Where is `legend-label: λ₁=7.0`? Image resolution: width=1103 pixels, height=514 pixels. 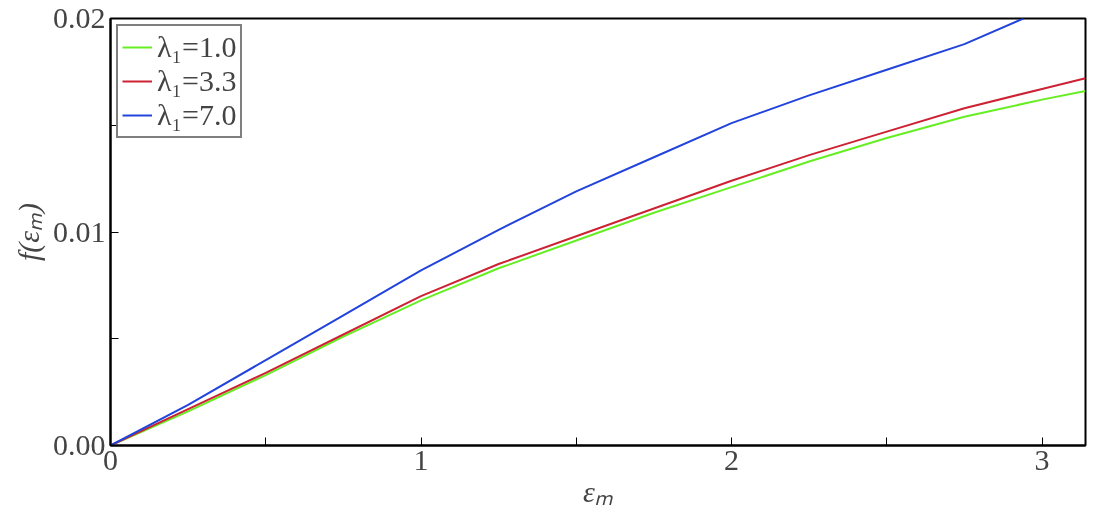
legend-label: λ₁=7.0 is located at coordinates (197, 115).